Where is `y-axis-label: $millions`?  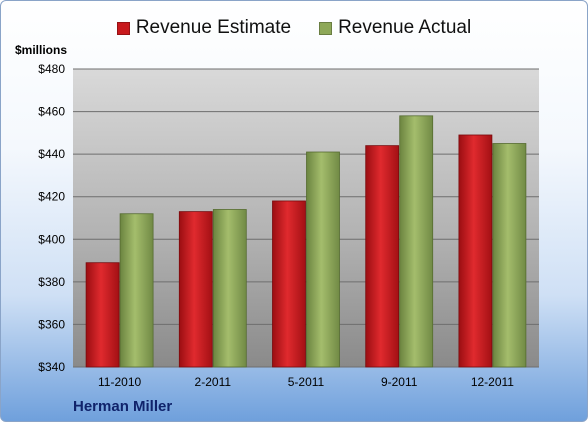 y-axis-label: $millions is located at coordinates (41, 50).